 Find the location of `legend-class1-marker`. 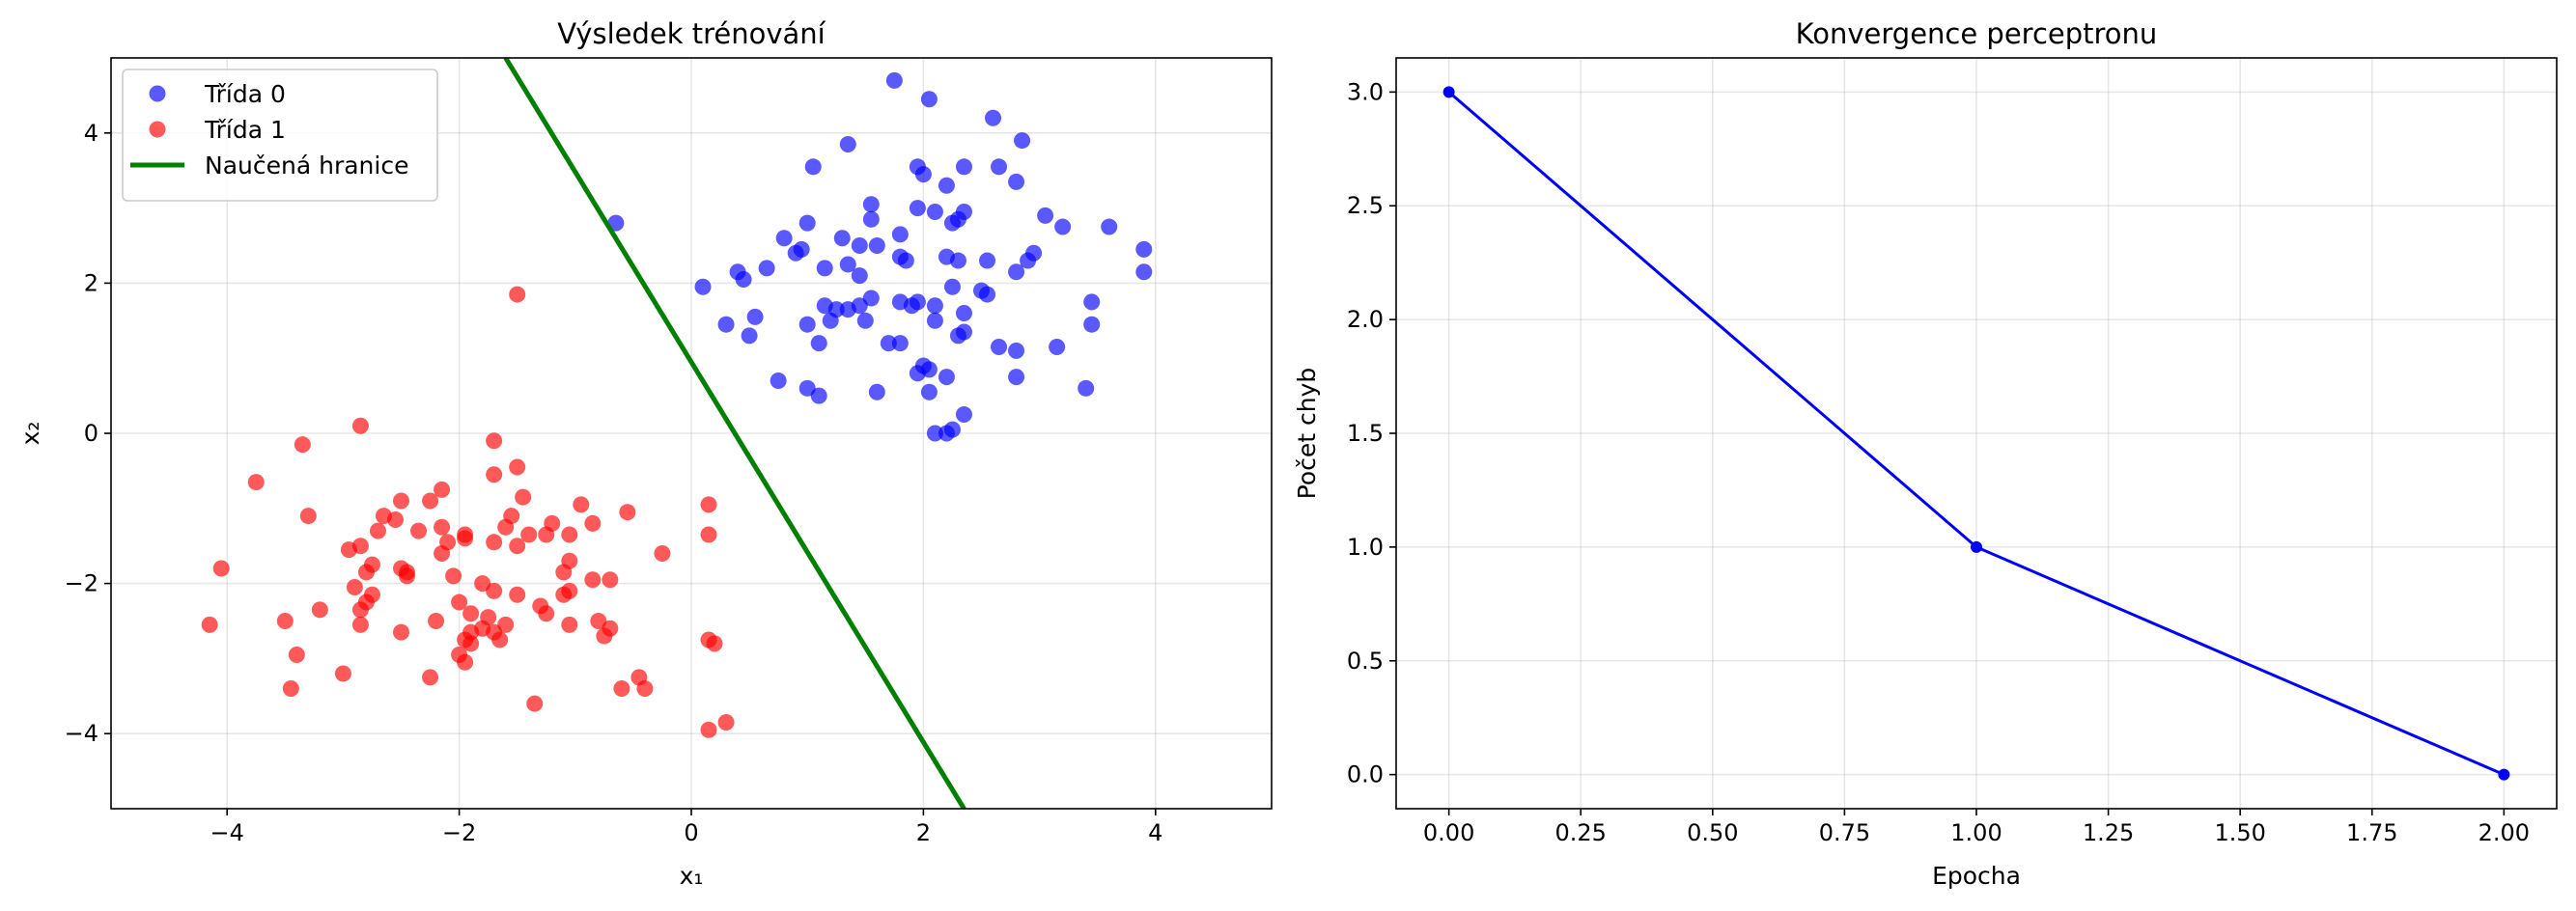

legend-class1-marker is located at coordinates (158, 129).